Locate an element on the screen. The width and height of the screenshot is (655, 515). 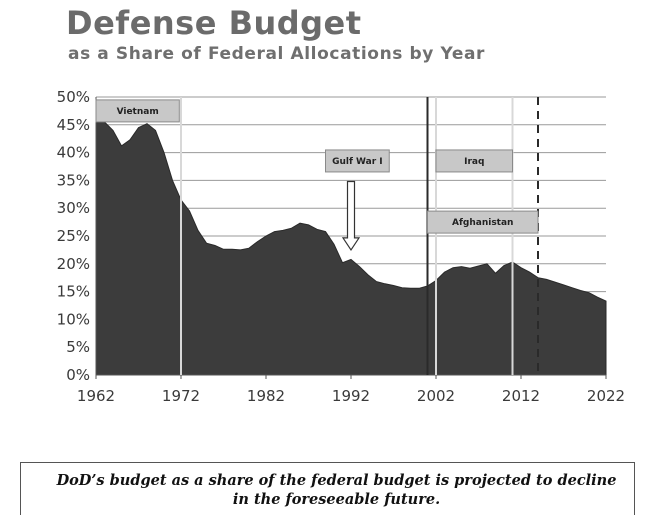
y-tick-label: 0% is located at coordinates (78, 375).